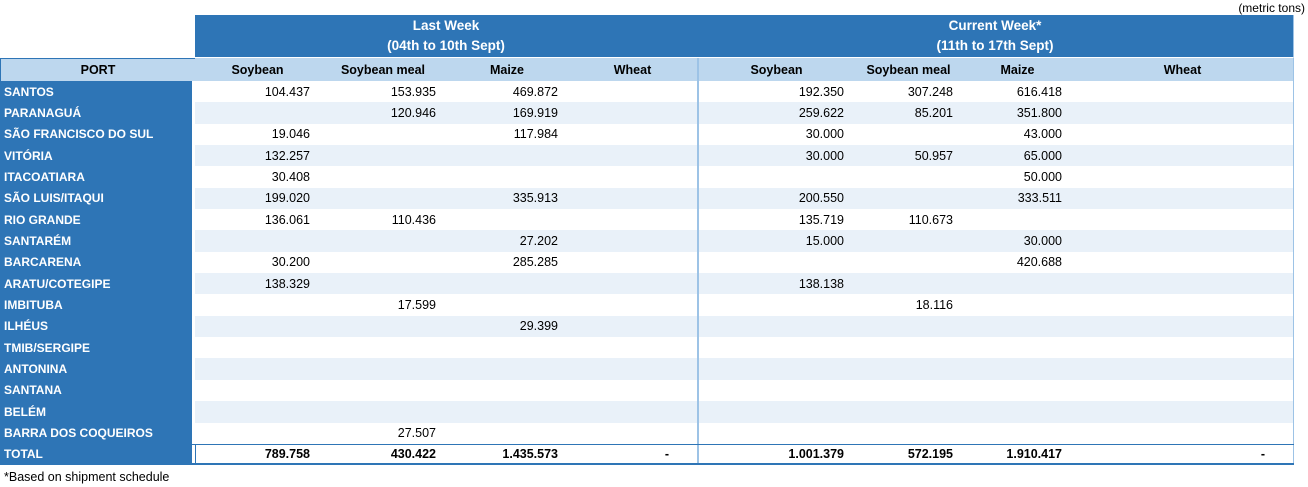 Image resolution: width=1308 pixels, height=487 pixels. Describe the element at coordinates (446, 25) in the screenshot. I see `last-week-title: Last Week` at that location.